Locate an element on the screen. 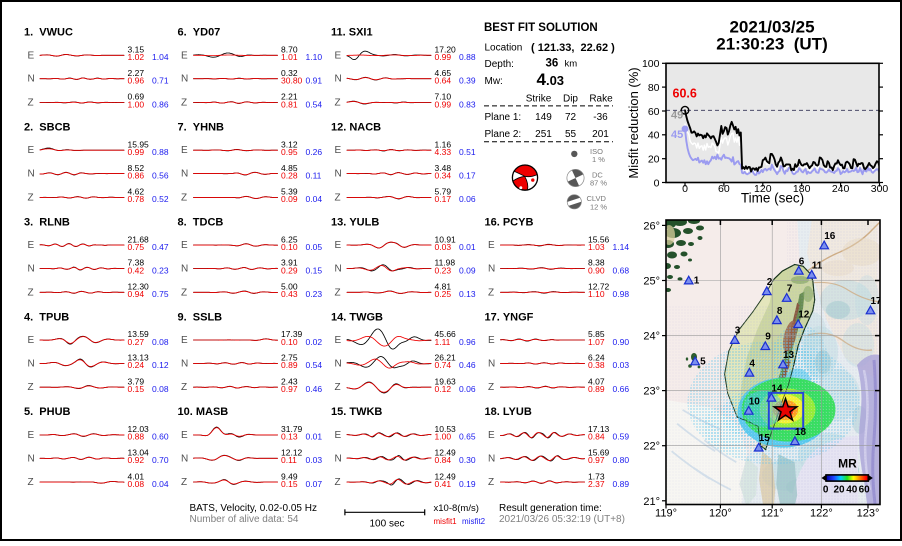 Image resolution: width=902 pixels, height=546 pixels. svg-text: 2.75 is located at coordinates (289, 358).